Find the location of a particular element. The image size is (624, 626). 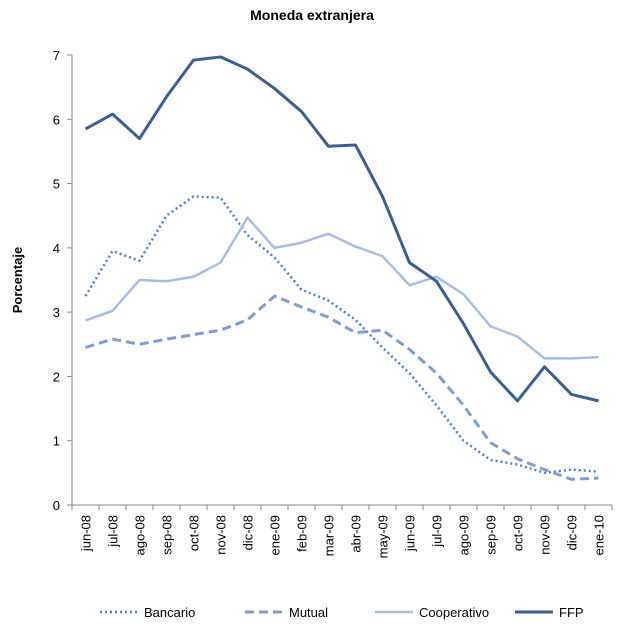

x-tick-label: nov-08 is located at coordinates (221, 535).